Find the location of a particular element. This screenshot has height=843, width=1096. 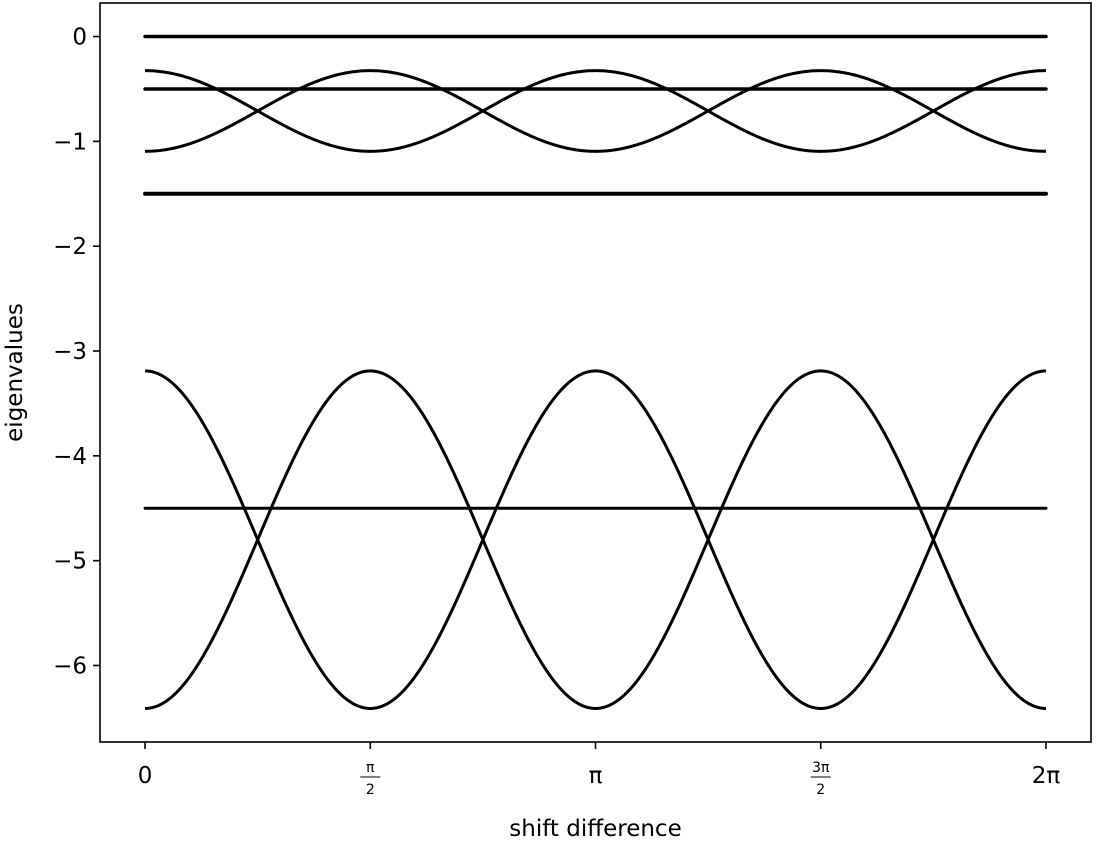

x-tick-label: π is located at coordinates (596, 776).